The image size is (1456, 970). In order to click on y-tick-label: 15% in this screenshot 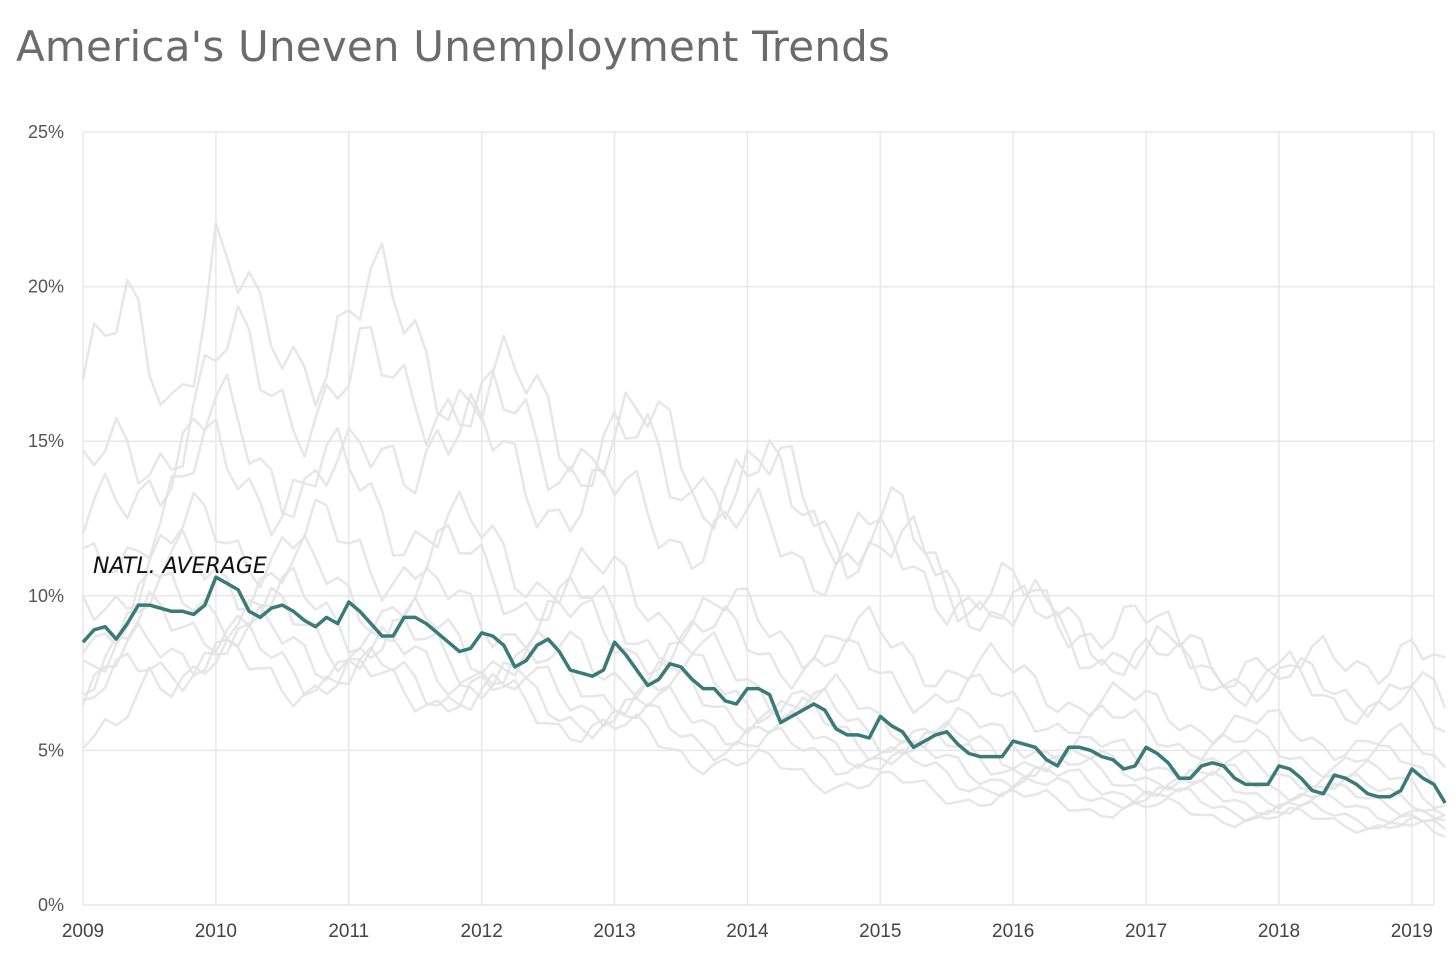, I will do `click(46, 441)`.